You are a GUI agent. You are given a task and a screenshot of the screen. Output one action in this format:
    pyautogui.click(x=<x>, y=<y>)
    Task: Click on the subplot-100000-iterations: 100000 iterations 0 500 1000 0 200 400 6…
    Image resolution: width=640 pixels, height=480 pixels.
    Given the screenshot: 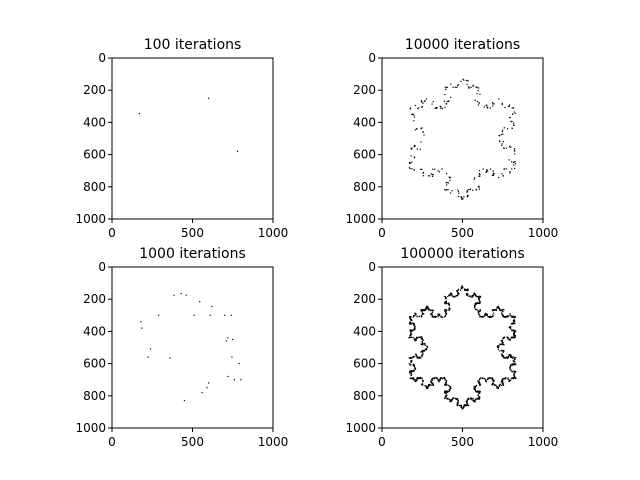 What is the action you would take?
    pyautogui.click(x=451, y=347)
    